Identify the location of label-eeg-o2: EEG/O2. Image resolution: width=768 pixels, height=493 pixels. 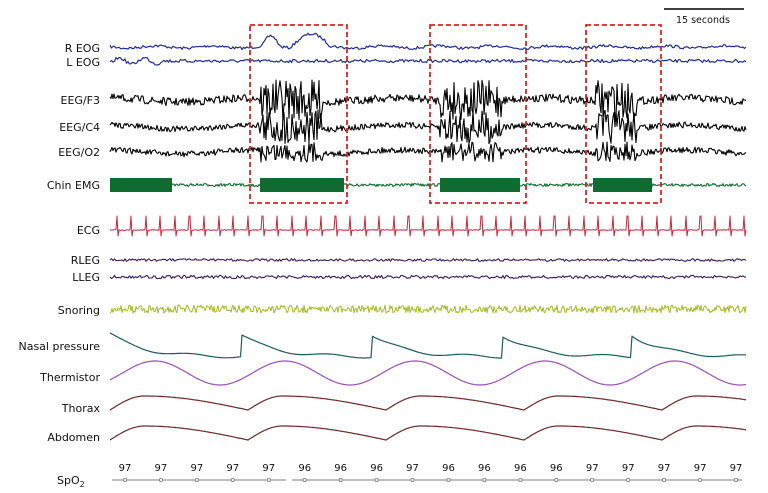
(79, 152).